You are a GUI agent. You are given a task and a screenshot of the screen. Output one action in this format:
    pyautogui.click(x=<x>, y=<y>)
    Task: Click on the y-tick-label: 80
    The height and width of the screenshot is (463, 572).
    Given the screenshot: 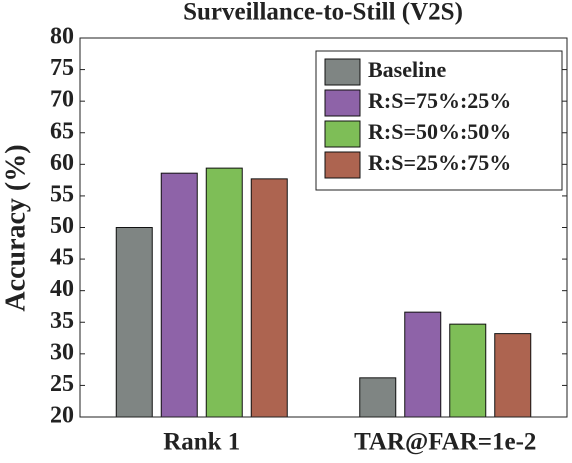 What is the action you would take?
    pyautogui.click(x=62, y=37)
    